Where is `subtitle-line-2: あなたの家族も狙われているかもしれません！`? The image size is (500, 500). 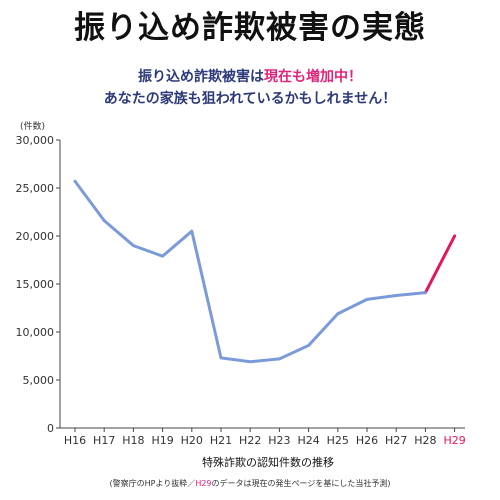
subtitle-line-2: あなたの家族も狙われているかもしれません！ is located at coordinates (250, 99).